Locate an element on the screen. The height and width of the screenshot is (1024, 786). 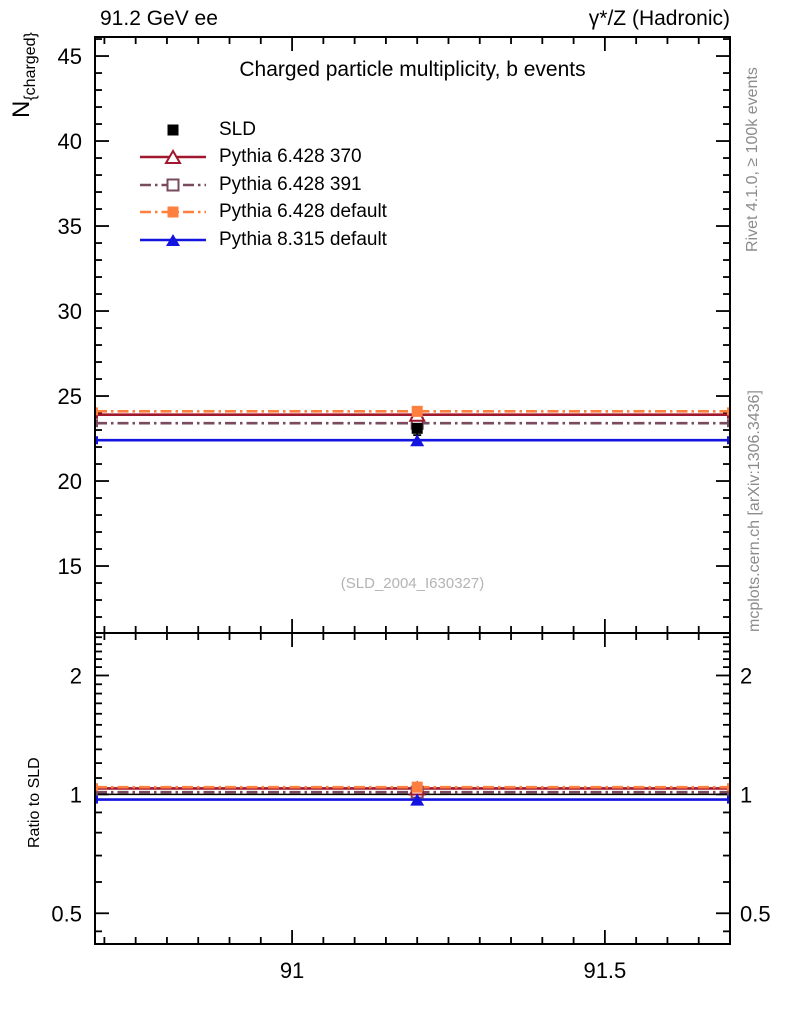
legend-item-pythia-6-428-370: Pythia 6.428 370 is located at coordinates (262, 158).